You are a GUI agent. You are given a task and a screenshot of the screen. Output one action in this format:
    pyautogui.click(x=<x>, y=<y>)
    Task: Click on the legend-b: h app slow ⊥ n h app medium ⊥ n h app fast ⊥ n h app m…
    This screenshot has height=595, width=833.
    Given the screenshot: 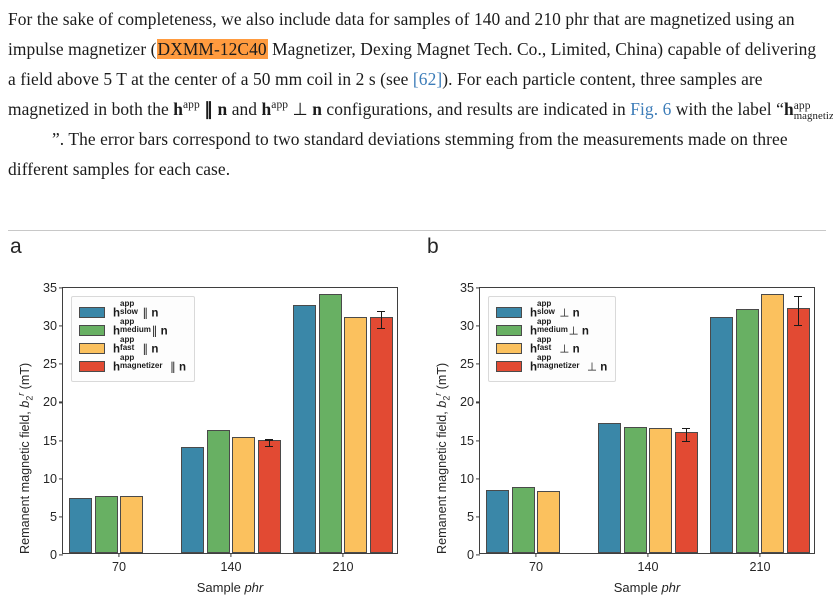 What is the action you would take?
    pyautogui.click(x=552, y=339)
    